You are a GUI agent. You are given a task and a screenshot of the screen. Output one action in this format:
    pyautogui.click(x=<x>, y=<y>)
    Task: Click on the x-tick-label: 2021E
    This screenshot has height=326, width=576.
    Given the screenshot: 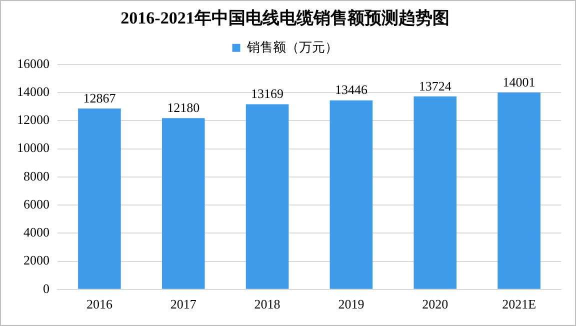 What is the action you would take?
    pyautogui.click(x=519, y=304)
    